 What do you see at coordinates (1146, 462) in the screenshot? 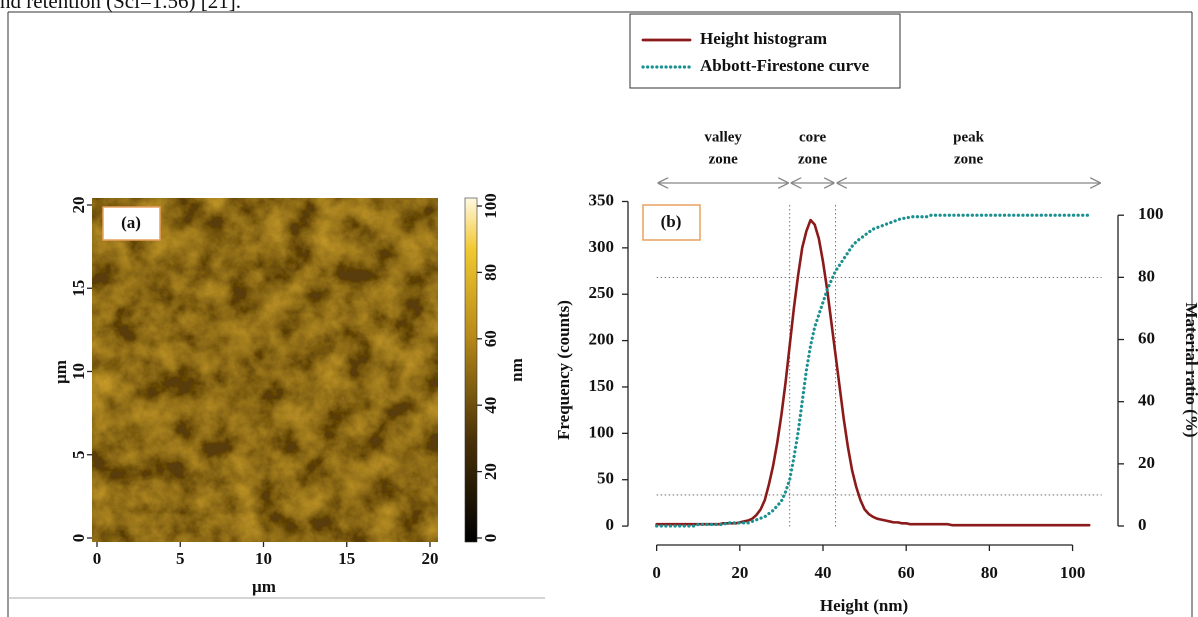
I see `y2-tick-label: 20` at bounding box center [1146, 462].